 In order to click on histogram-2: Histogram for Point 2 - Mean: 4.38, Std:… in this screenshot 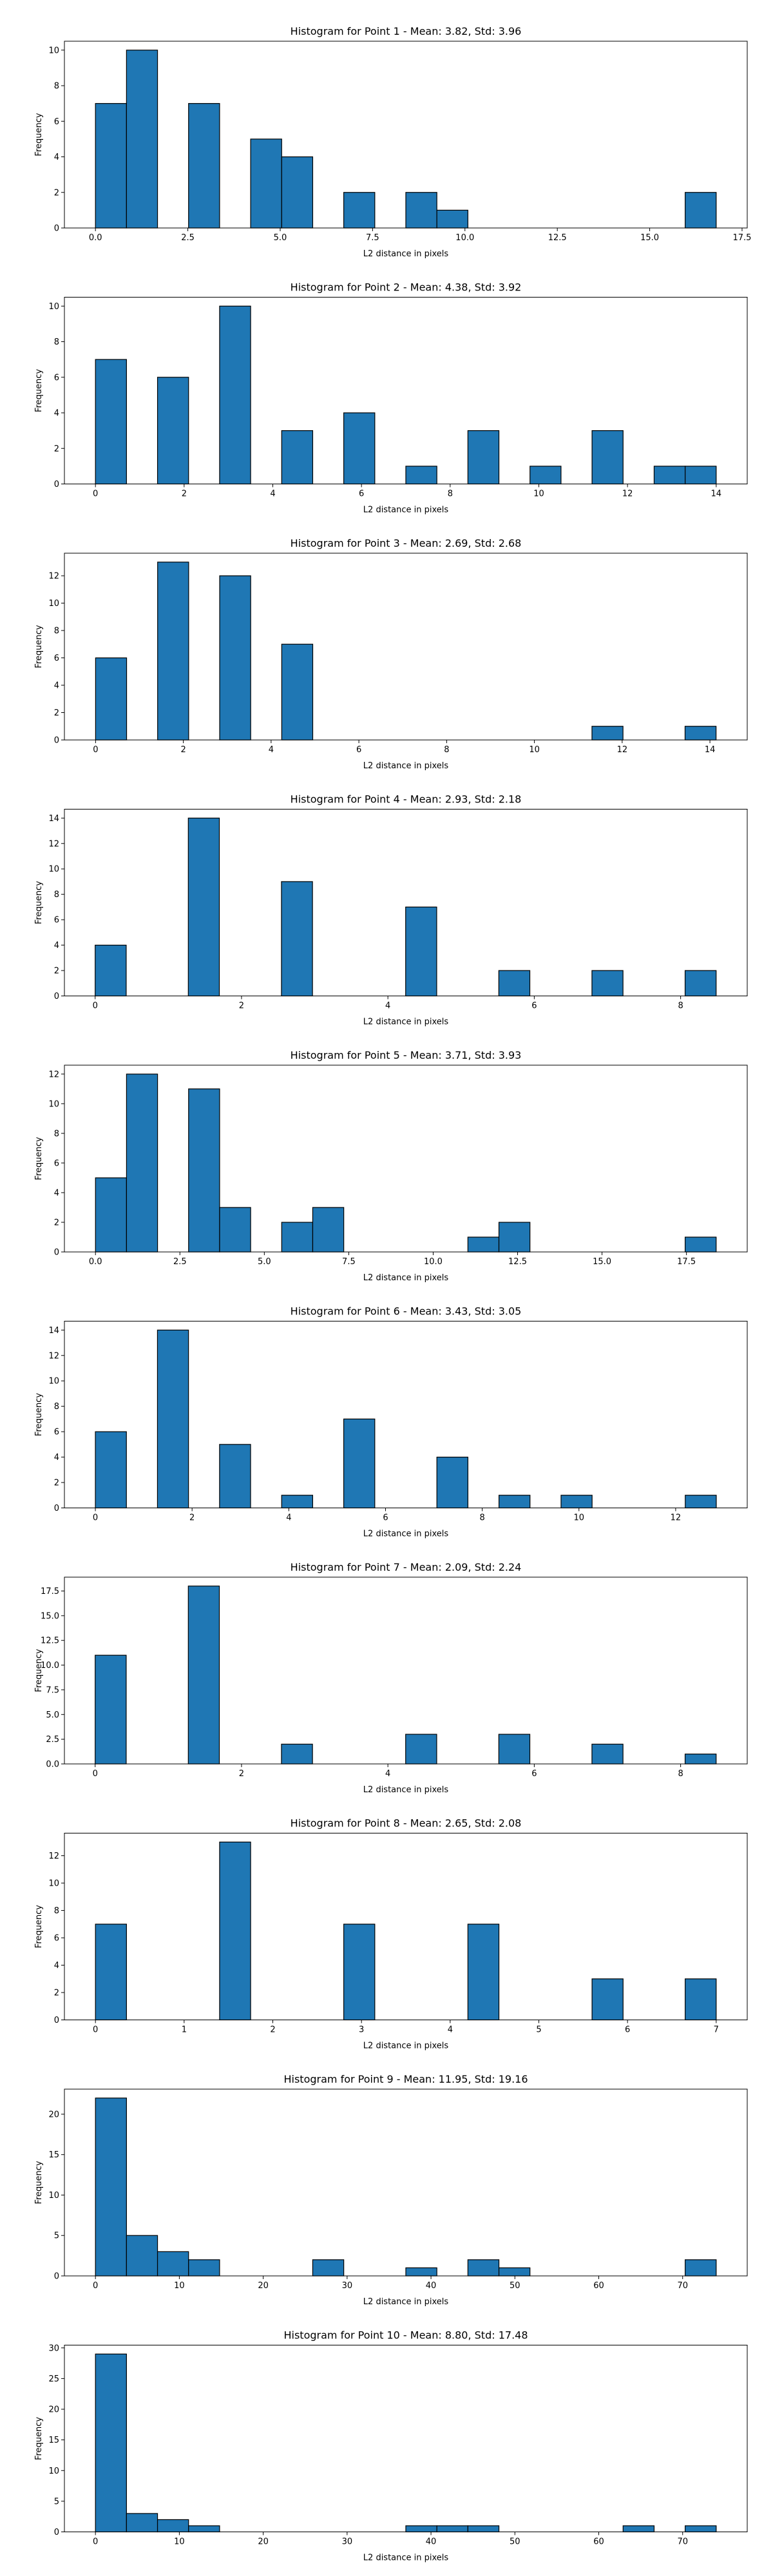, I will do `click(391, 398)`.